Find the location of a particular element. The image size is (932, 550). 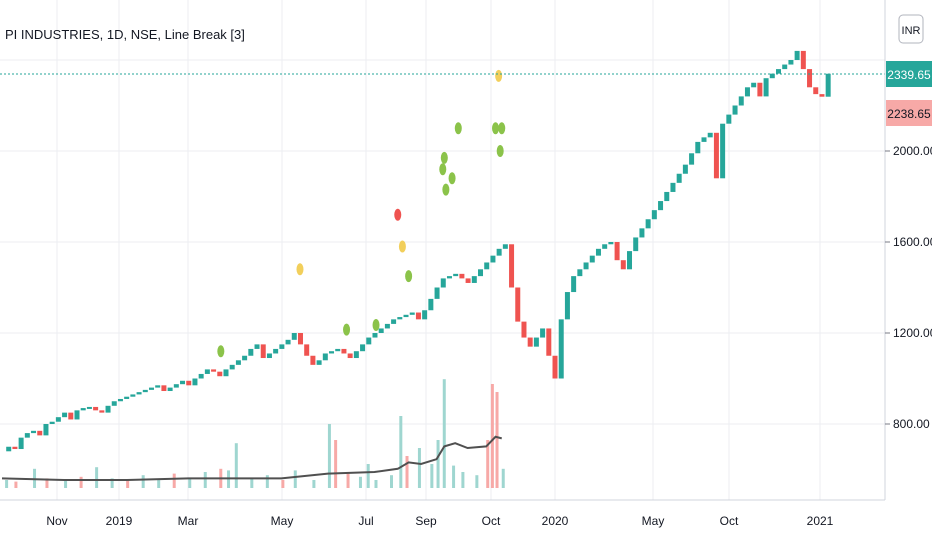

time-axis: Nov 2019 Mar May Jul Sep Oct 2020 May Oct 2021 is located at coordinates (442, 513).